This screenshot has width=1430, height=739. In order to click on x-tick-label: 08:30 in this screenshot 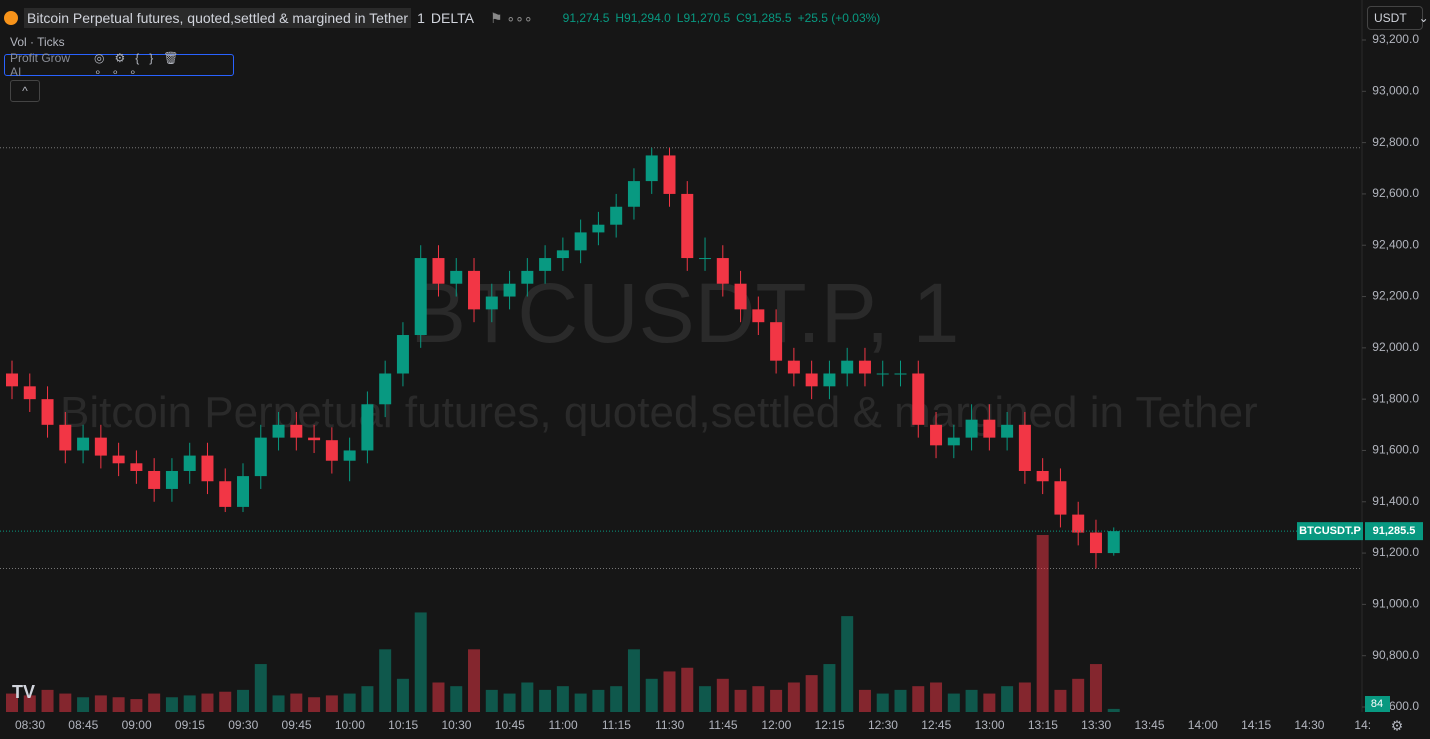, I will do `click(30, 725)`.